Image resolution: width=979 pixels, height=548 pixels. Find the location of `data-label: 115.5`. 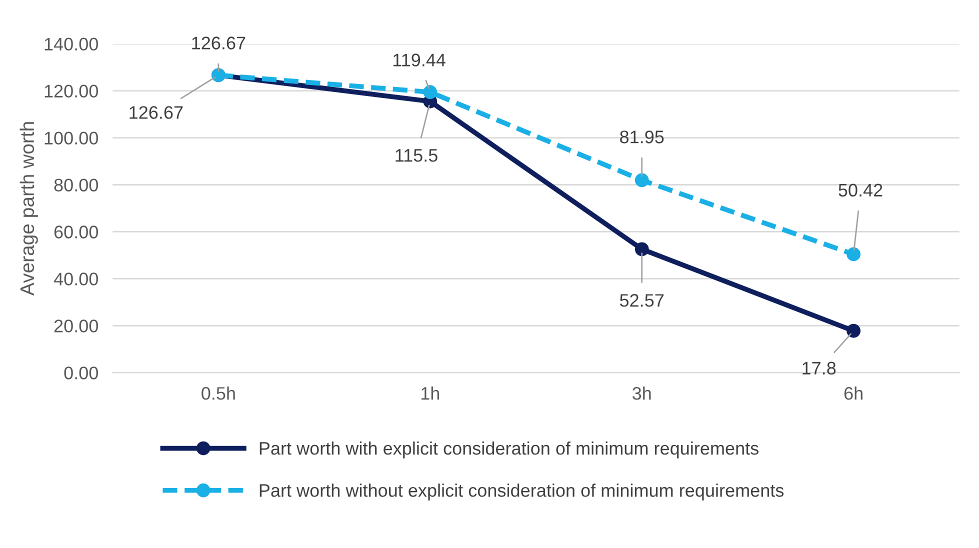

data-label: 115.5 is located at coordinates (417, 155).